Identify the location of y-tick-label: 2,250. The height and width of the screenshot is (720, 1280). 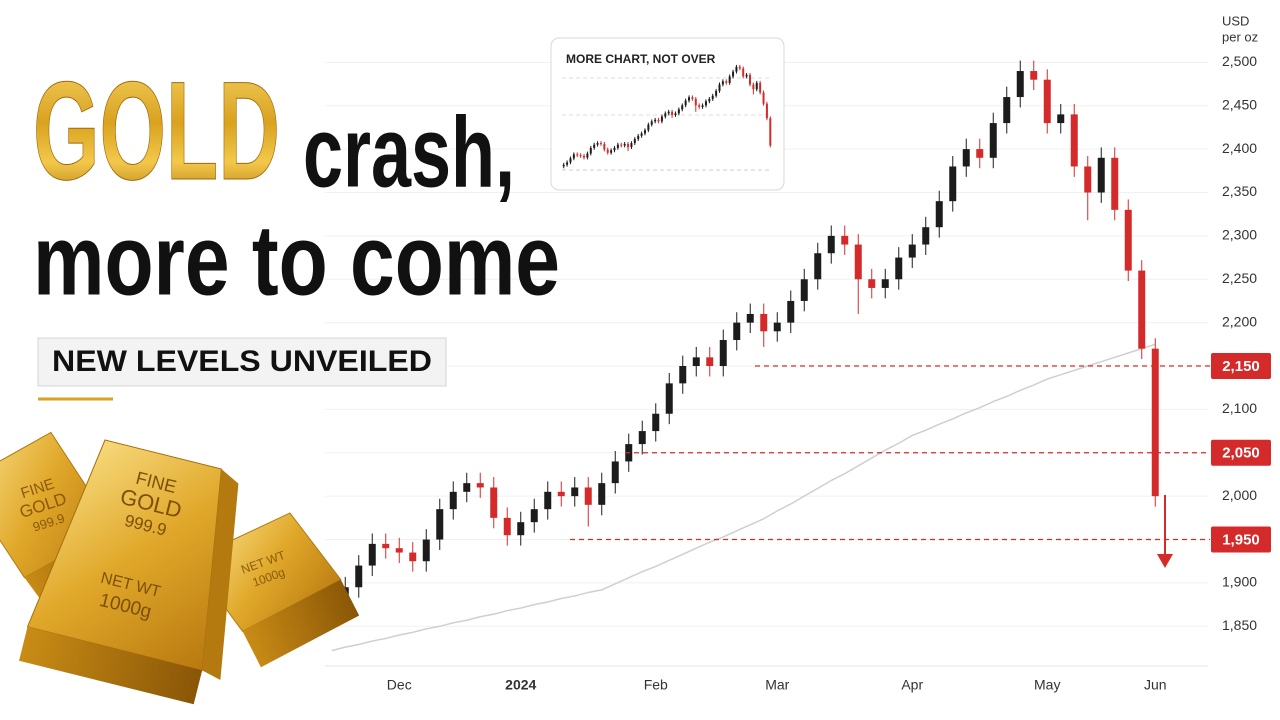
(1239, 278).